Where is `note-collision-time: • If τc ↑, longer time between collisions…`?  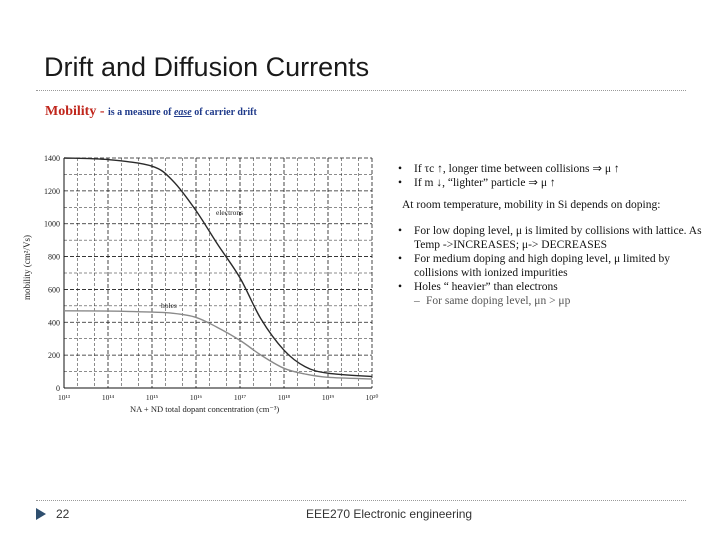
note-collision-time: • If τc ↑, longer time between collisions… is located at coordinates (548, 169).